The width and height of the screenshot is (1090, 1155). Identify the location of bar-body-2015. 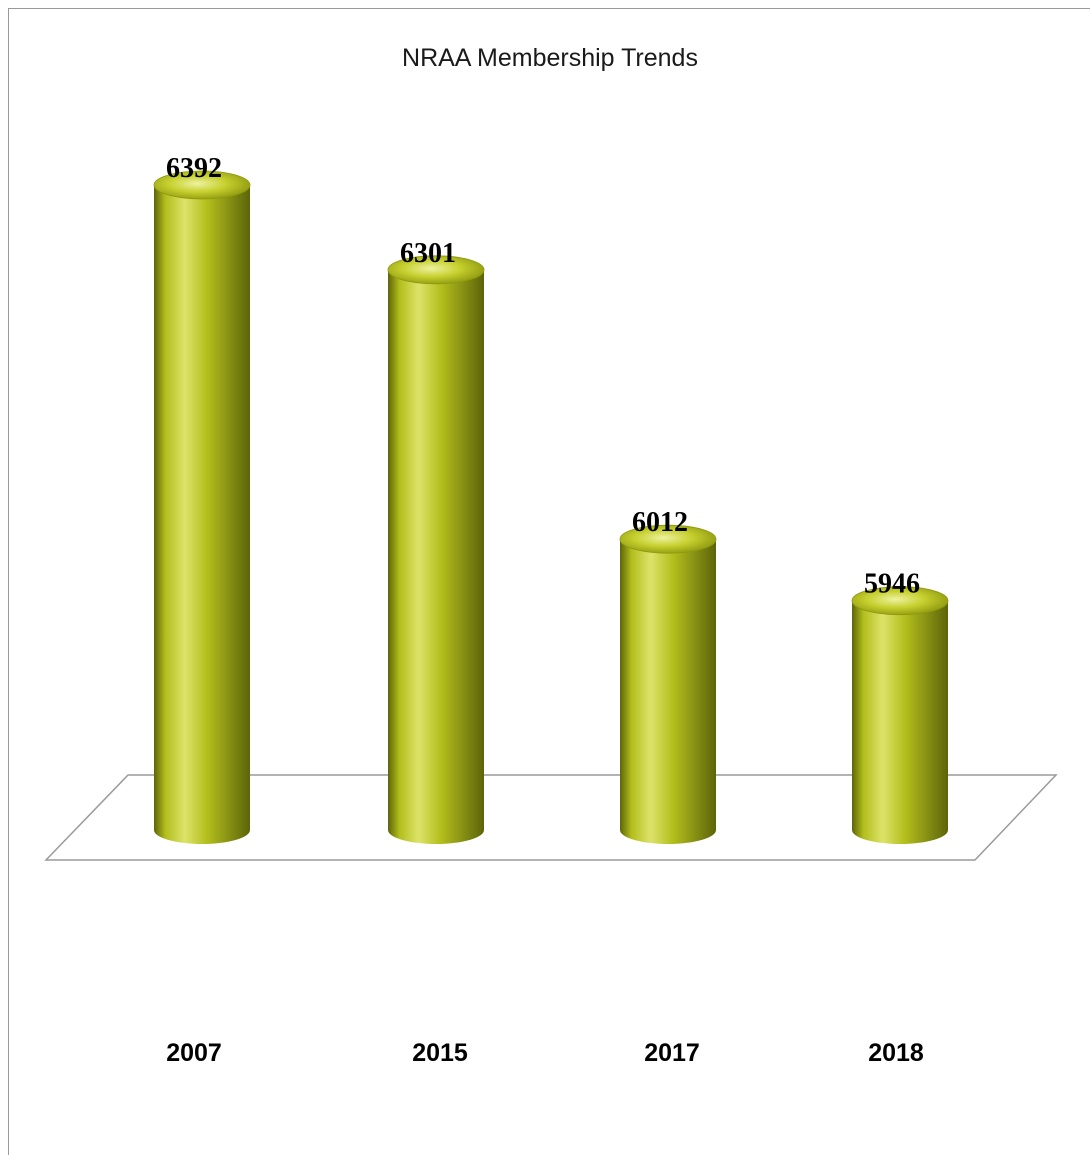
(436, 557).